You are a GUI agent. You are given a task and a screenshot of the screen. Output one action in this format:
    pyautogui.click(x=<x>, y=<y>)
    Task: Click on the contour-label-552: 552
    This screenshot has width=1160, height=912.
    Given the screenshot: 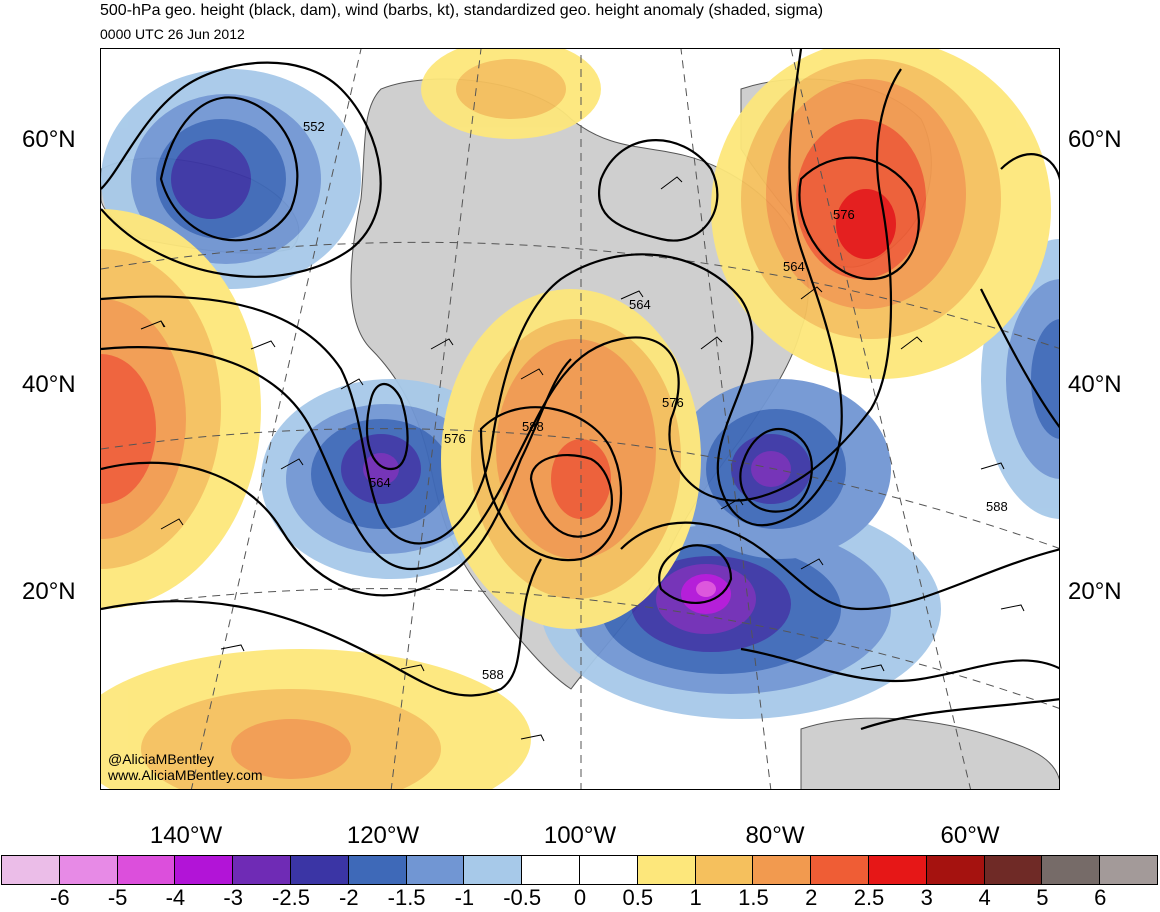 What is the action you would take?
    pyautogui.click(x=314, y=126)
    